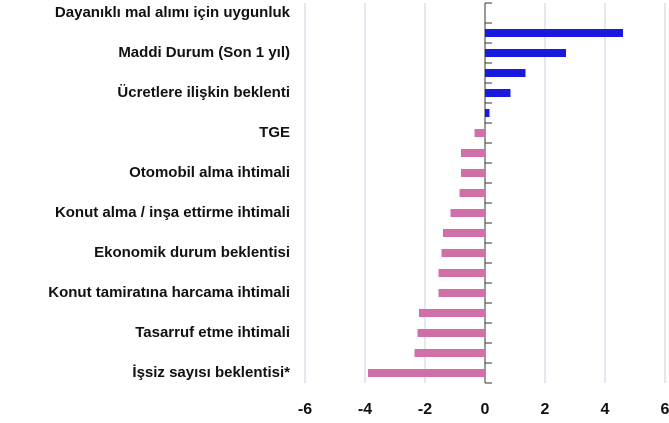  What do you see at coordinates (209, 172) in the screenshot?
I see `category-label: Otomobil alma ihtimali` at bounding box center [209, 172].